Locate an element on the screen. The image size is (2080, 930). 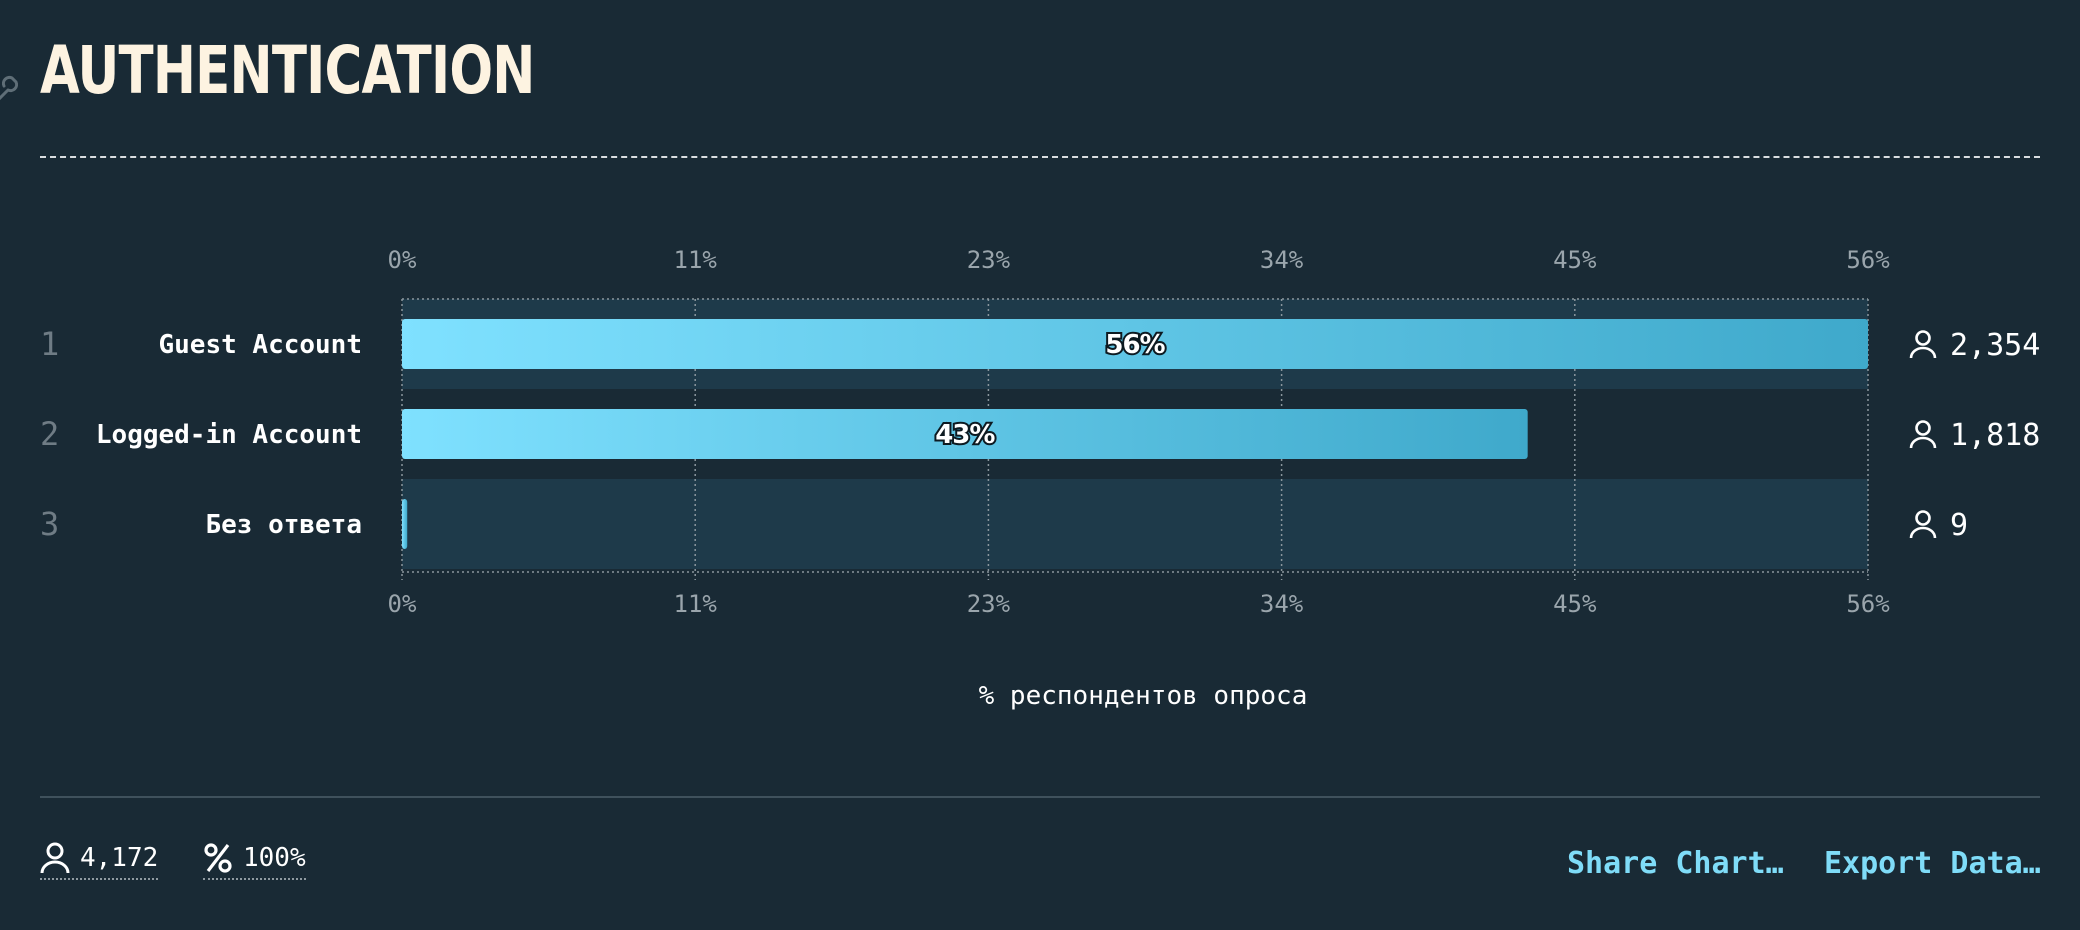
x-tick-label-top: 11% is located at coordinates (696, 260).